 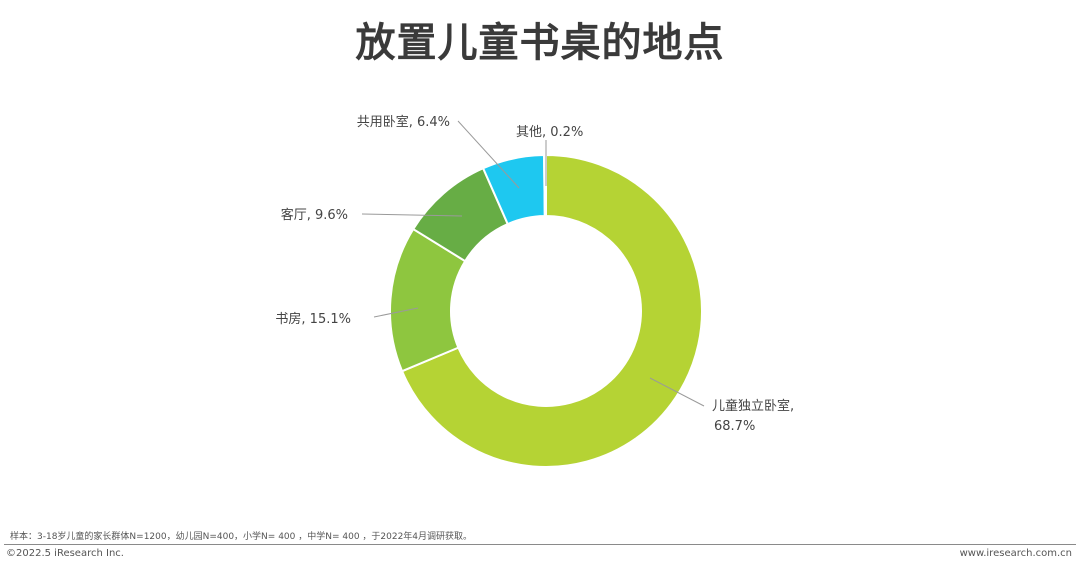 What do you see at coordinates (403, 122) in the screenshot?
I see `slice-label-共用卧室: 共用卧室, 6.4%` at bounding box center [403, 122].